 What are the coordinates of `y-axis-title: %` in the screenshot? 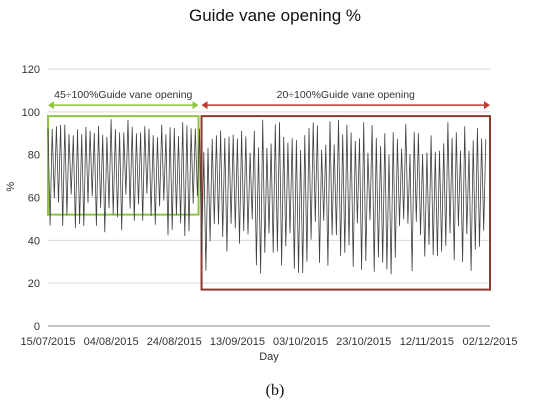 It's located at (11, 187).